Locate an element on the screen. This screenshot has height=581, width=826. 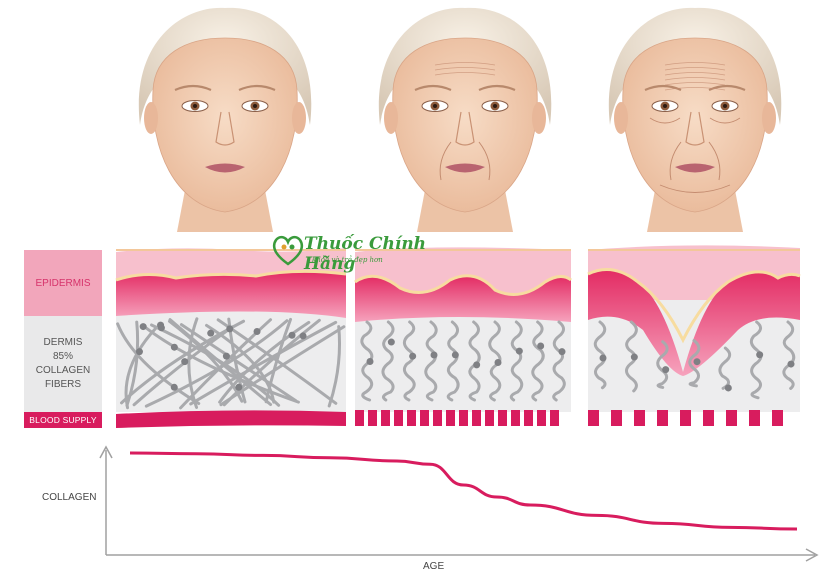
collagen-curve is located at coordinates (463, 491).